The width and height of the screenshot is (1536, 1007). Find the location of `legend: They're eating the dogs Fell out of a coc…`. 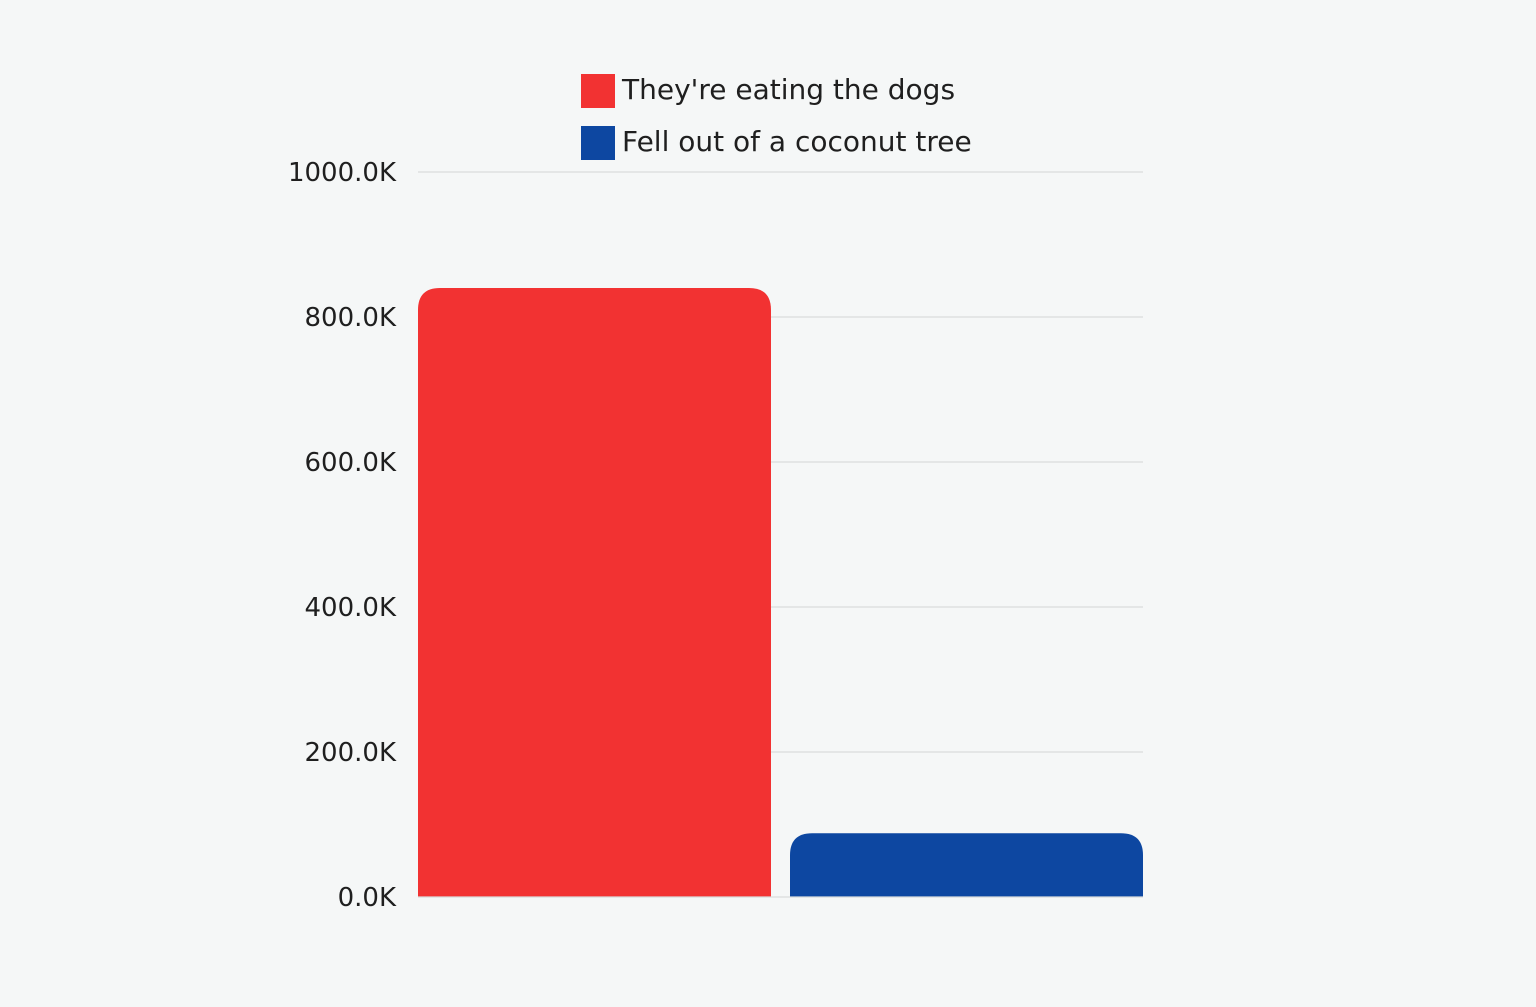

legend: They're eating the dogs Fell out of a coc… is located at coordinates (776, 116).